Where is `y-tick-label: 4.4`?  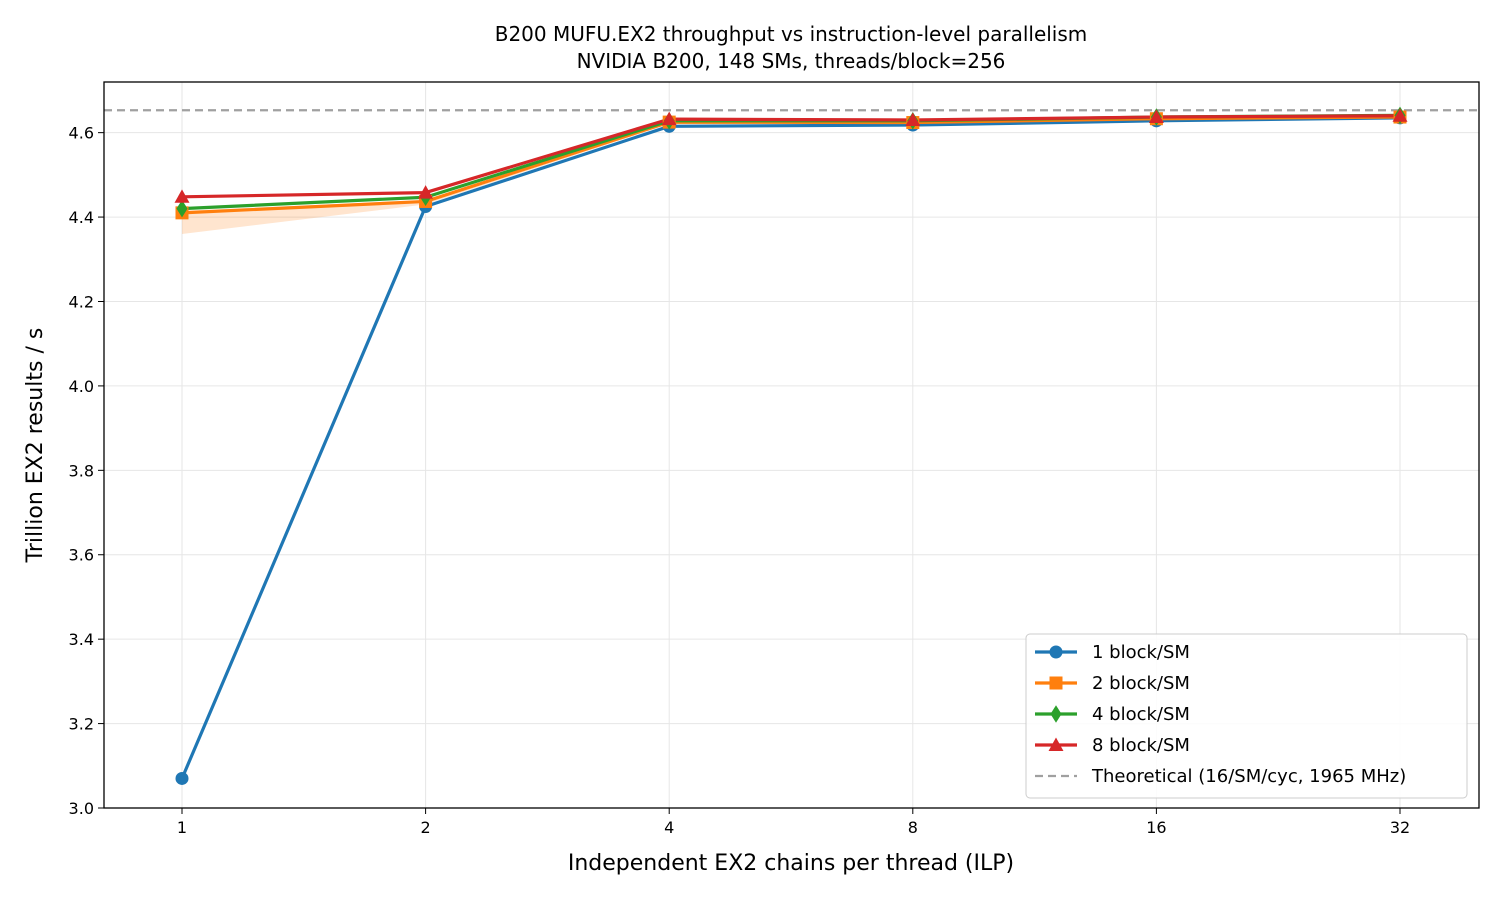
y-tick-label: 4.4 is located at coordinates (81, 217).